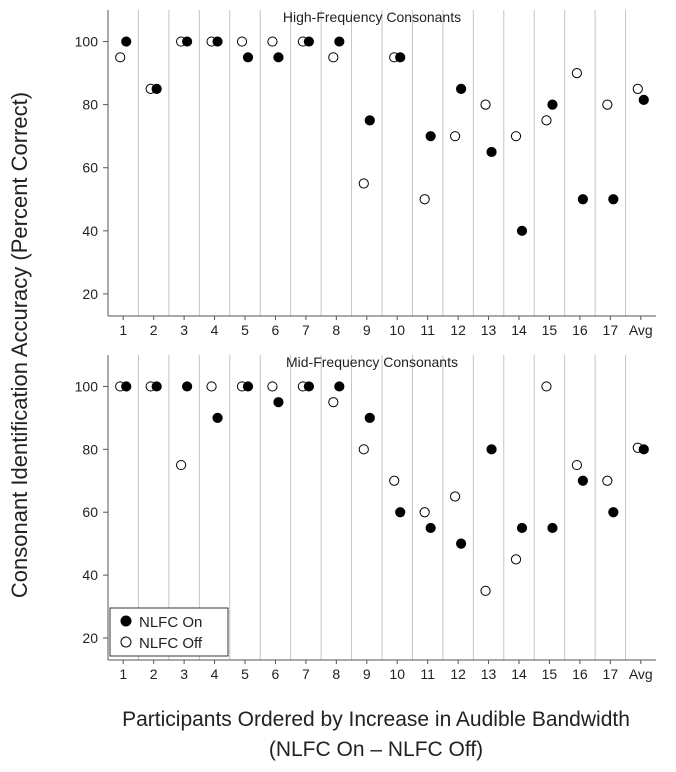  Describe the element at coordinates (336, 330) in the screenshot. I see `x-tick-label: 8` at that location.